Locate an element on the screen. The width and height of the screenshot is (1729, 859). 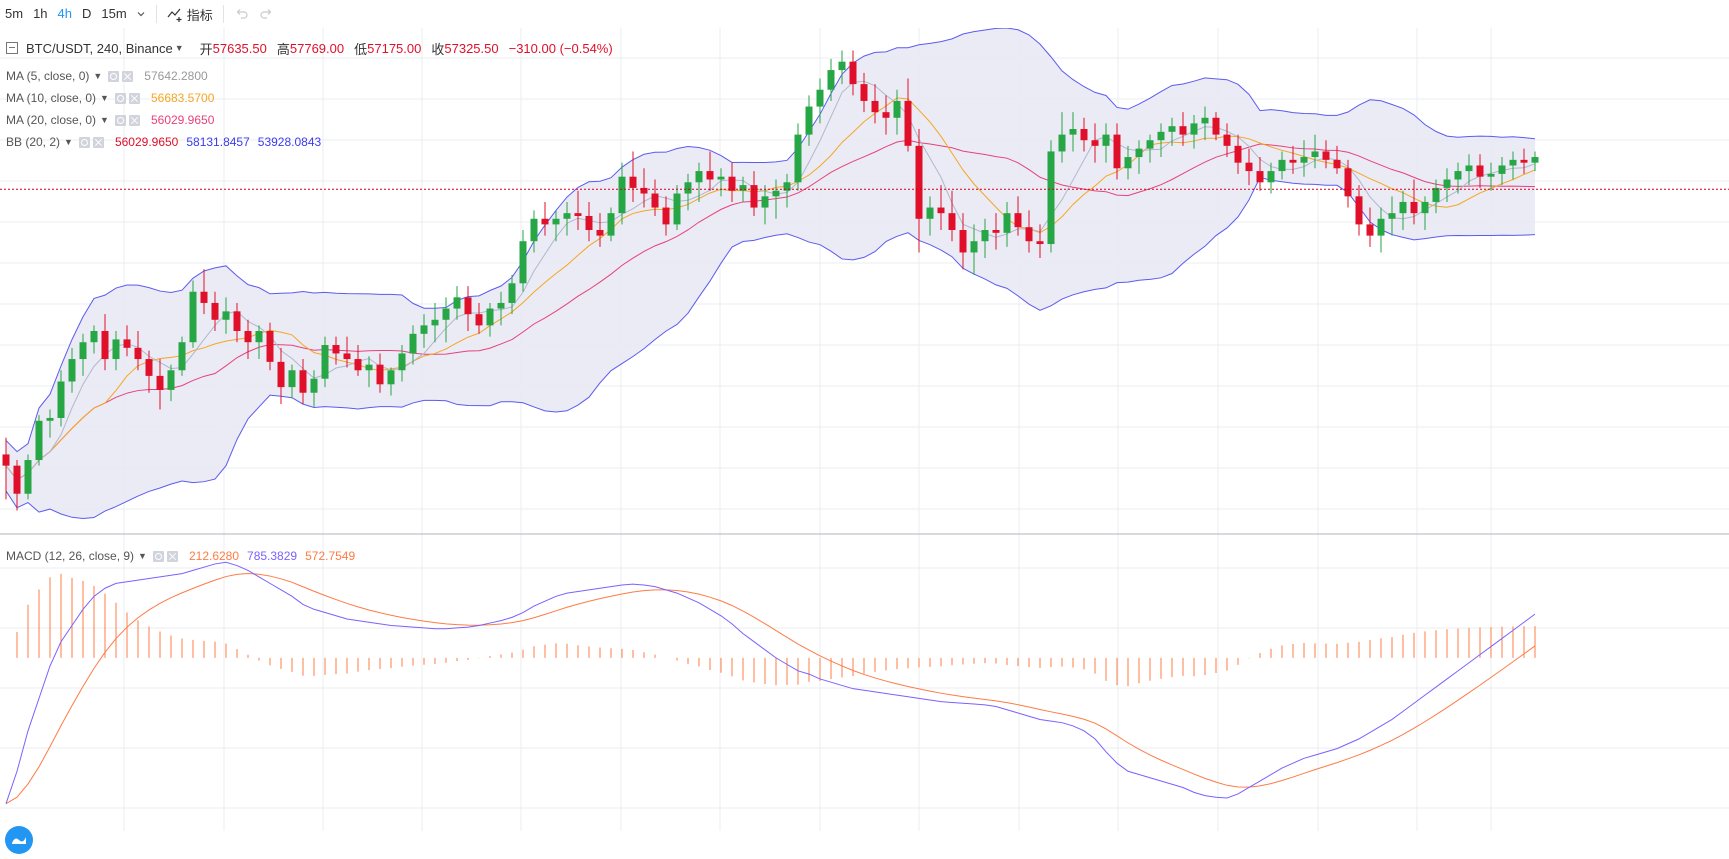
ma20-legend-name: MA (20, close, 0) is located at coordinates (51, 120).